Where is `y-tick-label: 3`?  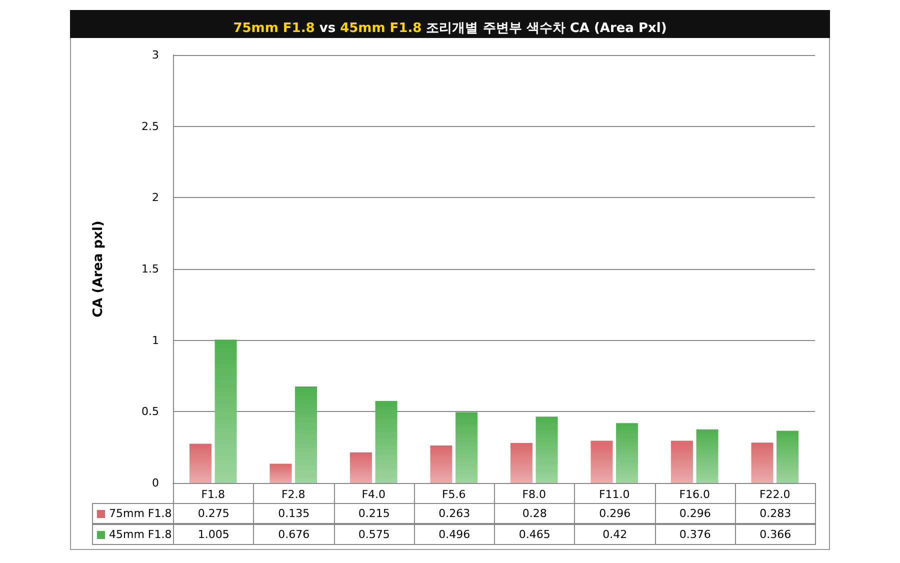 y-tick-label: 3 is located at coordinates (155, 55).